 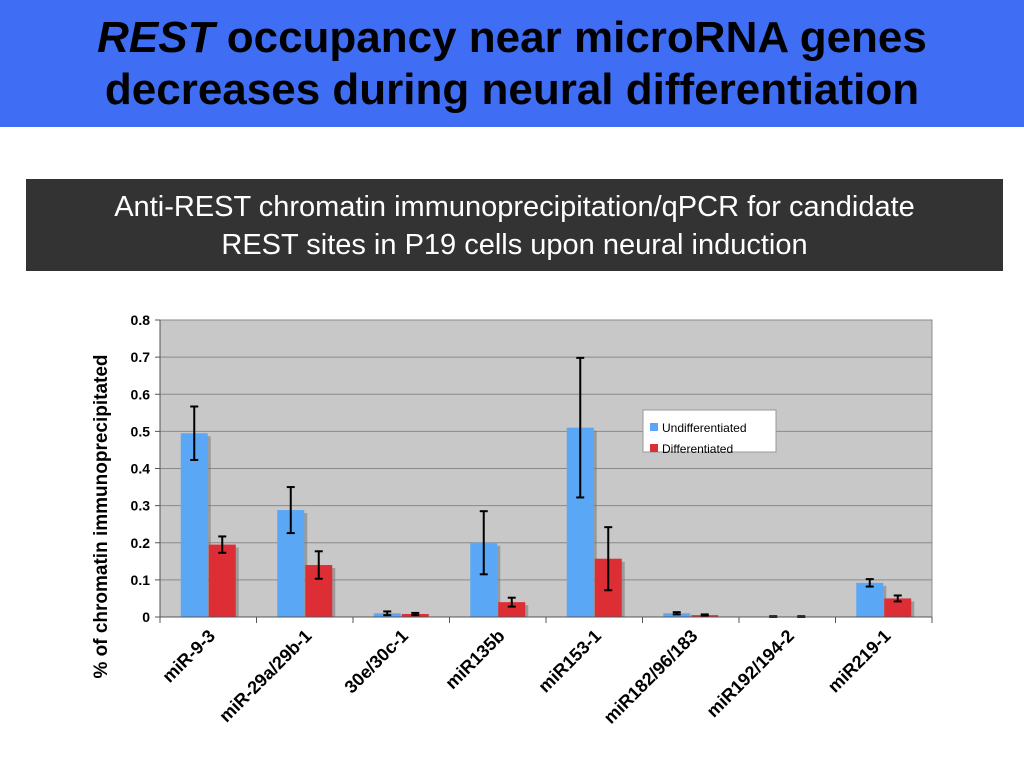 What do you see at coordinates (474, 659) in the screenshot?
I see `x-tick-label: miR135b` at bounding box center [474, 659].